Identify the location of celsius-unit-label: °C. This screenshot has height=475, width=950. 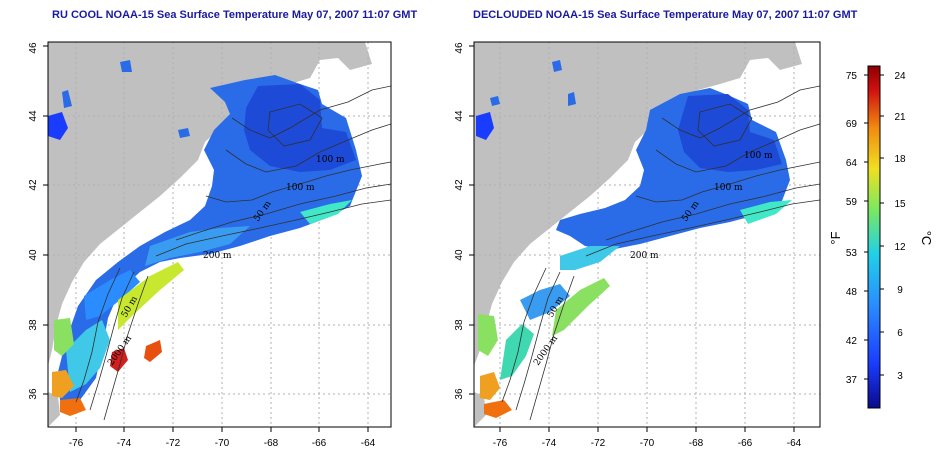
(926, 238).